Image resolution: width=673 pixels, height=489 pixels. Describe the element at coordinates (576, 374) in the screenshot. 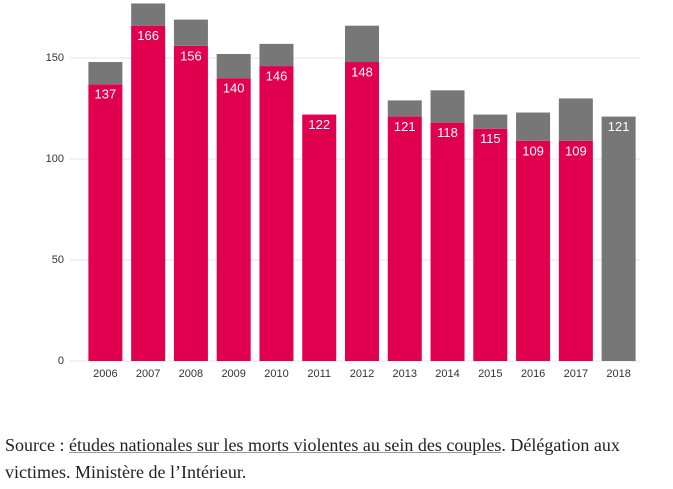

I see `x-tick-label: 2017` at that location.